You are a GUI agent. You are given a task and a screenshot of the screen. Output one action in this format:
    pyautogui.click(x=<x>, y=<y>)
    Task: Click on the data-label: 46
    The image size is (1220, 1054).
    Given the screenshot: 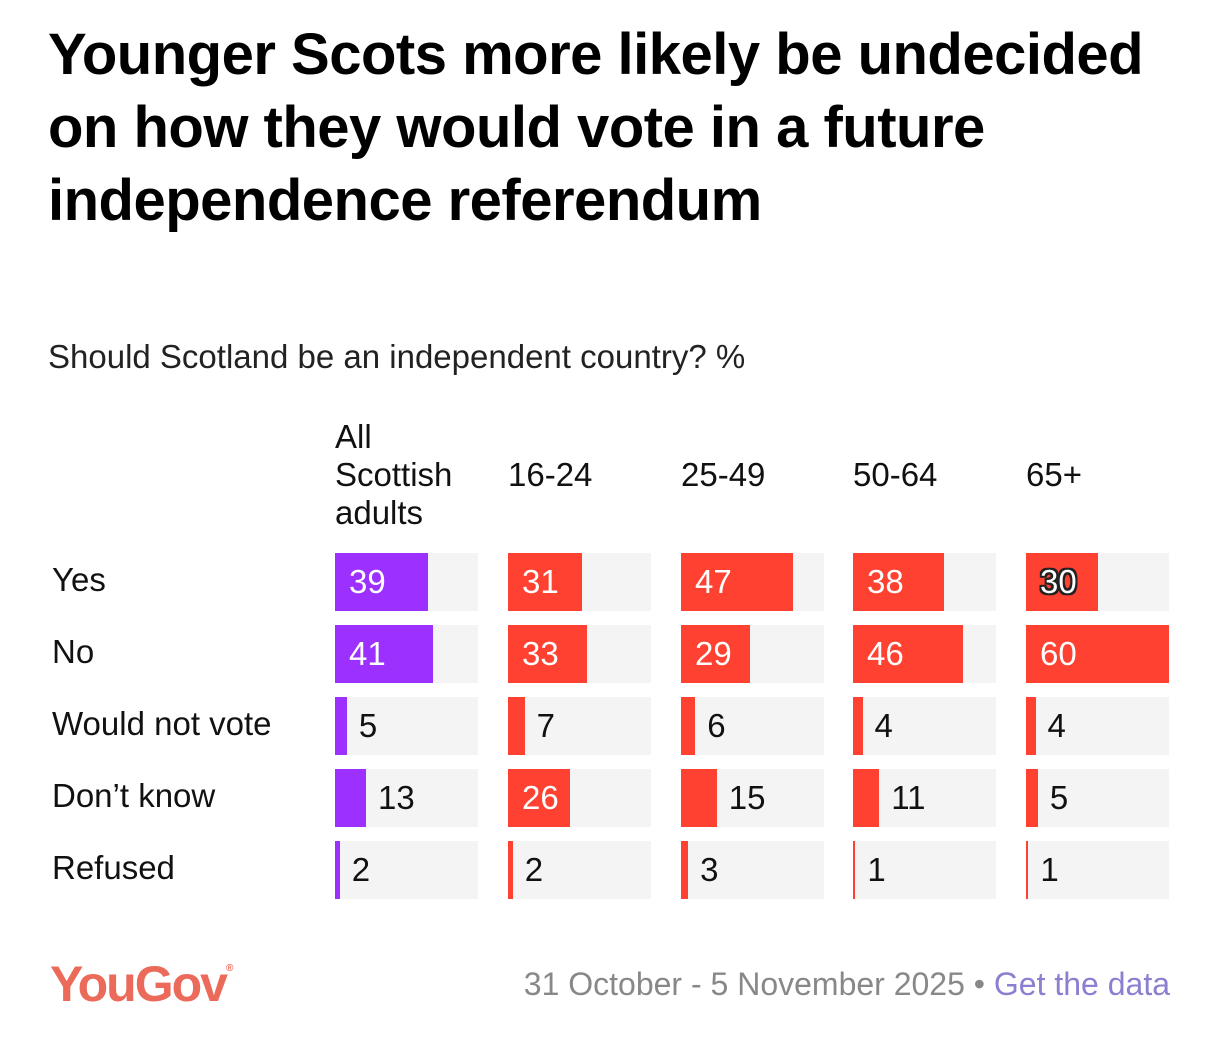 What is the action you would take?
    pyautogui.click(x=885, y=653)
    